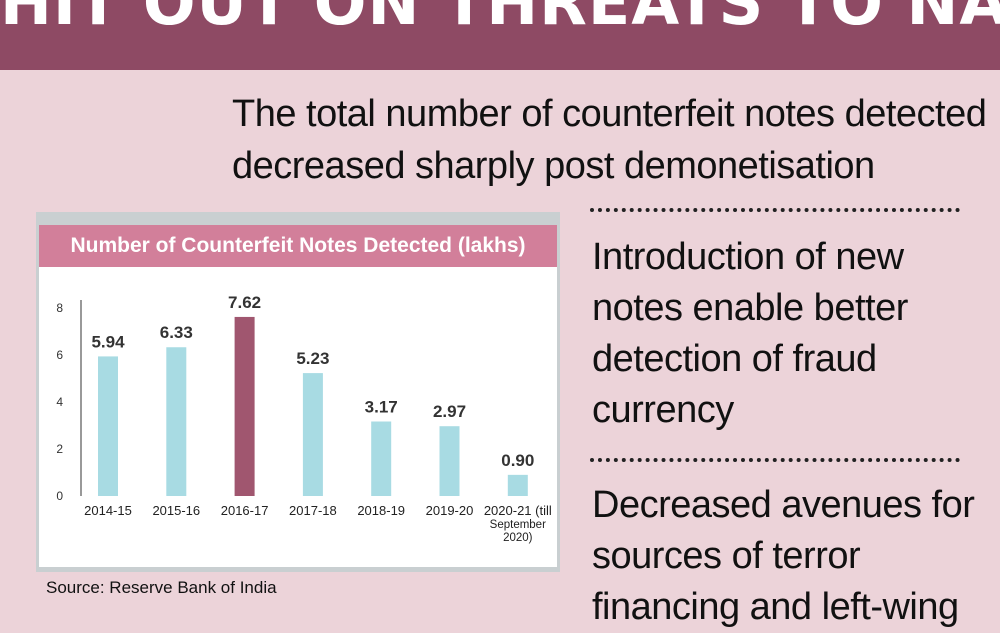 The width and height of the screenshot is (1000, 633). Describe the element at coordinates (381, 407) in the screenshot. I see `data-label: 3.17` at that location.